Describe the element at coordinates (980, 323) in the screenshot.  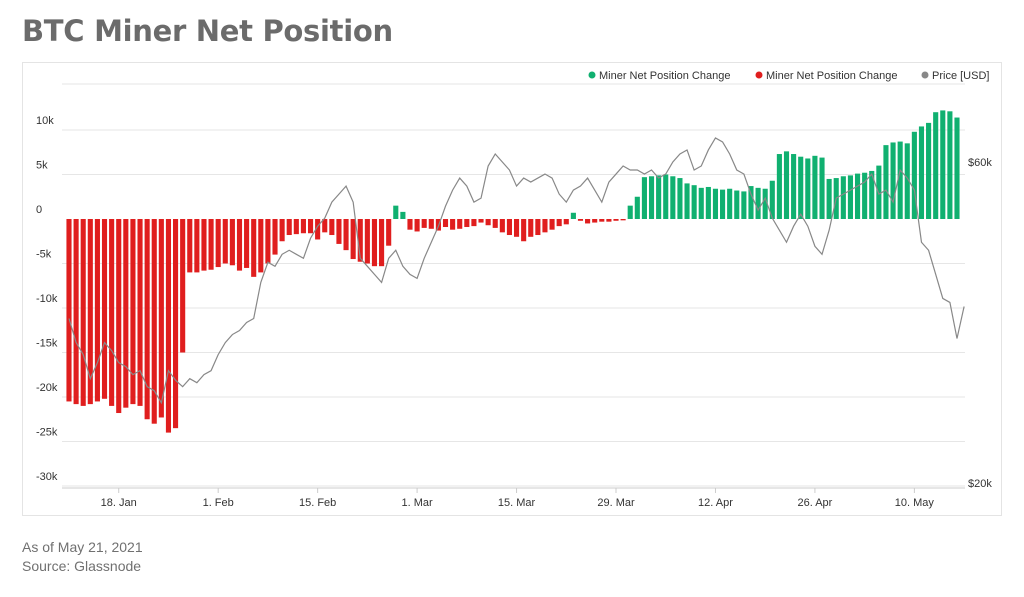
I see `right-y-axis: $60k $20k` at that location.